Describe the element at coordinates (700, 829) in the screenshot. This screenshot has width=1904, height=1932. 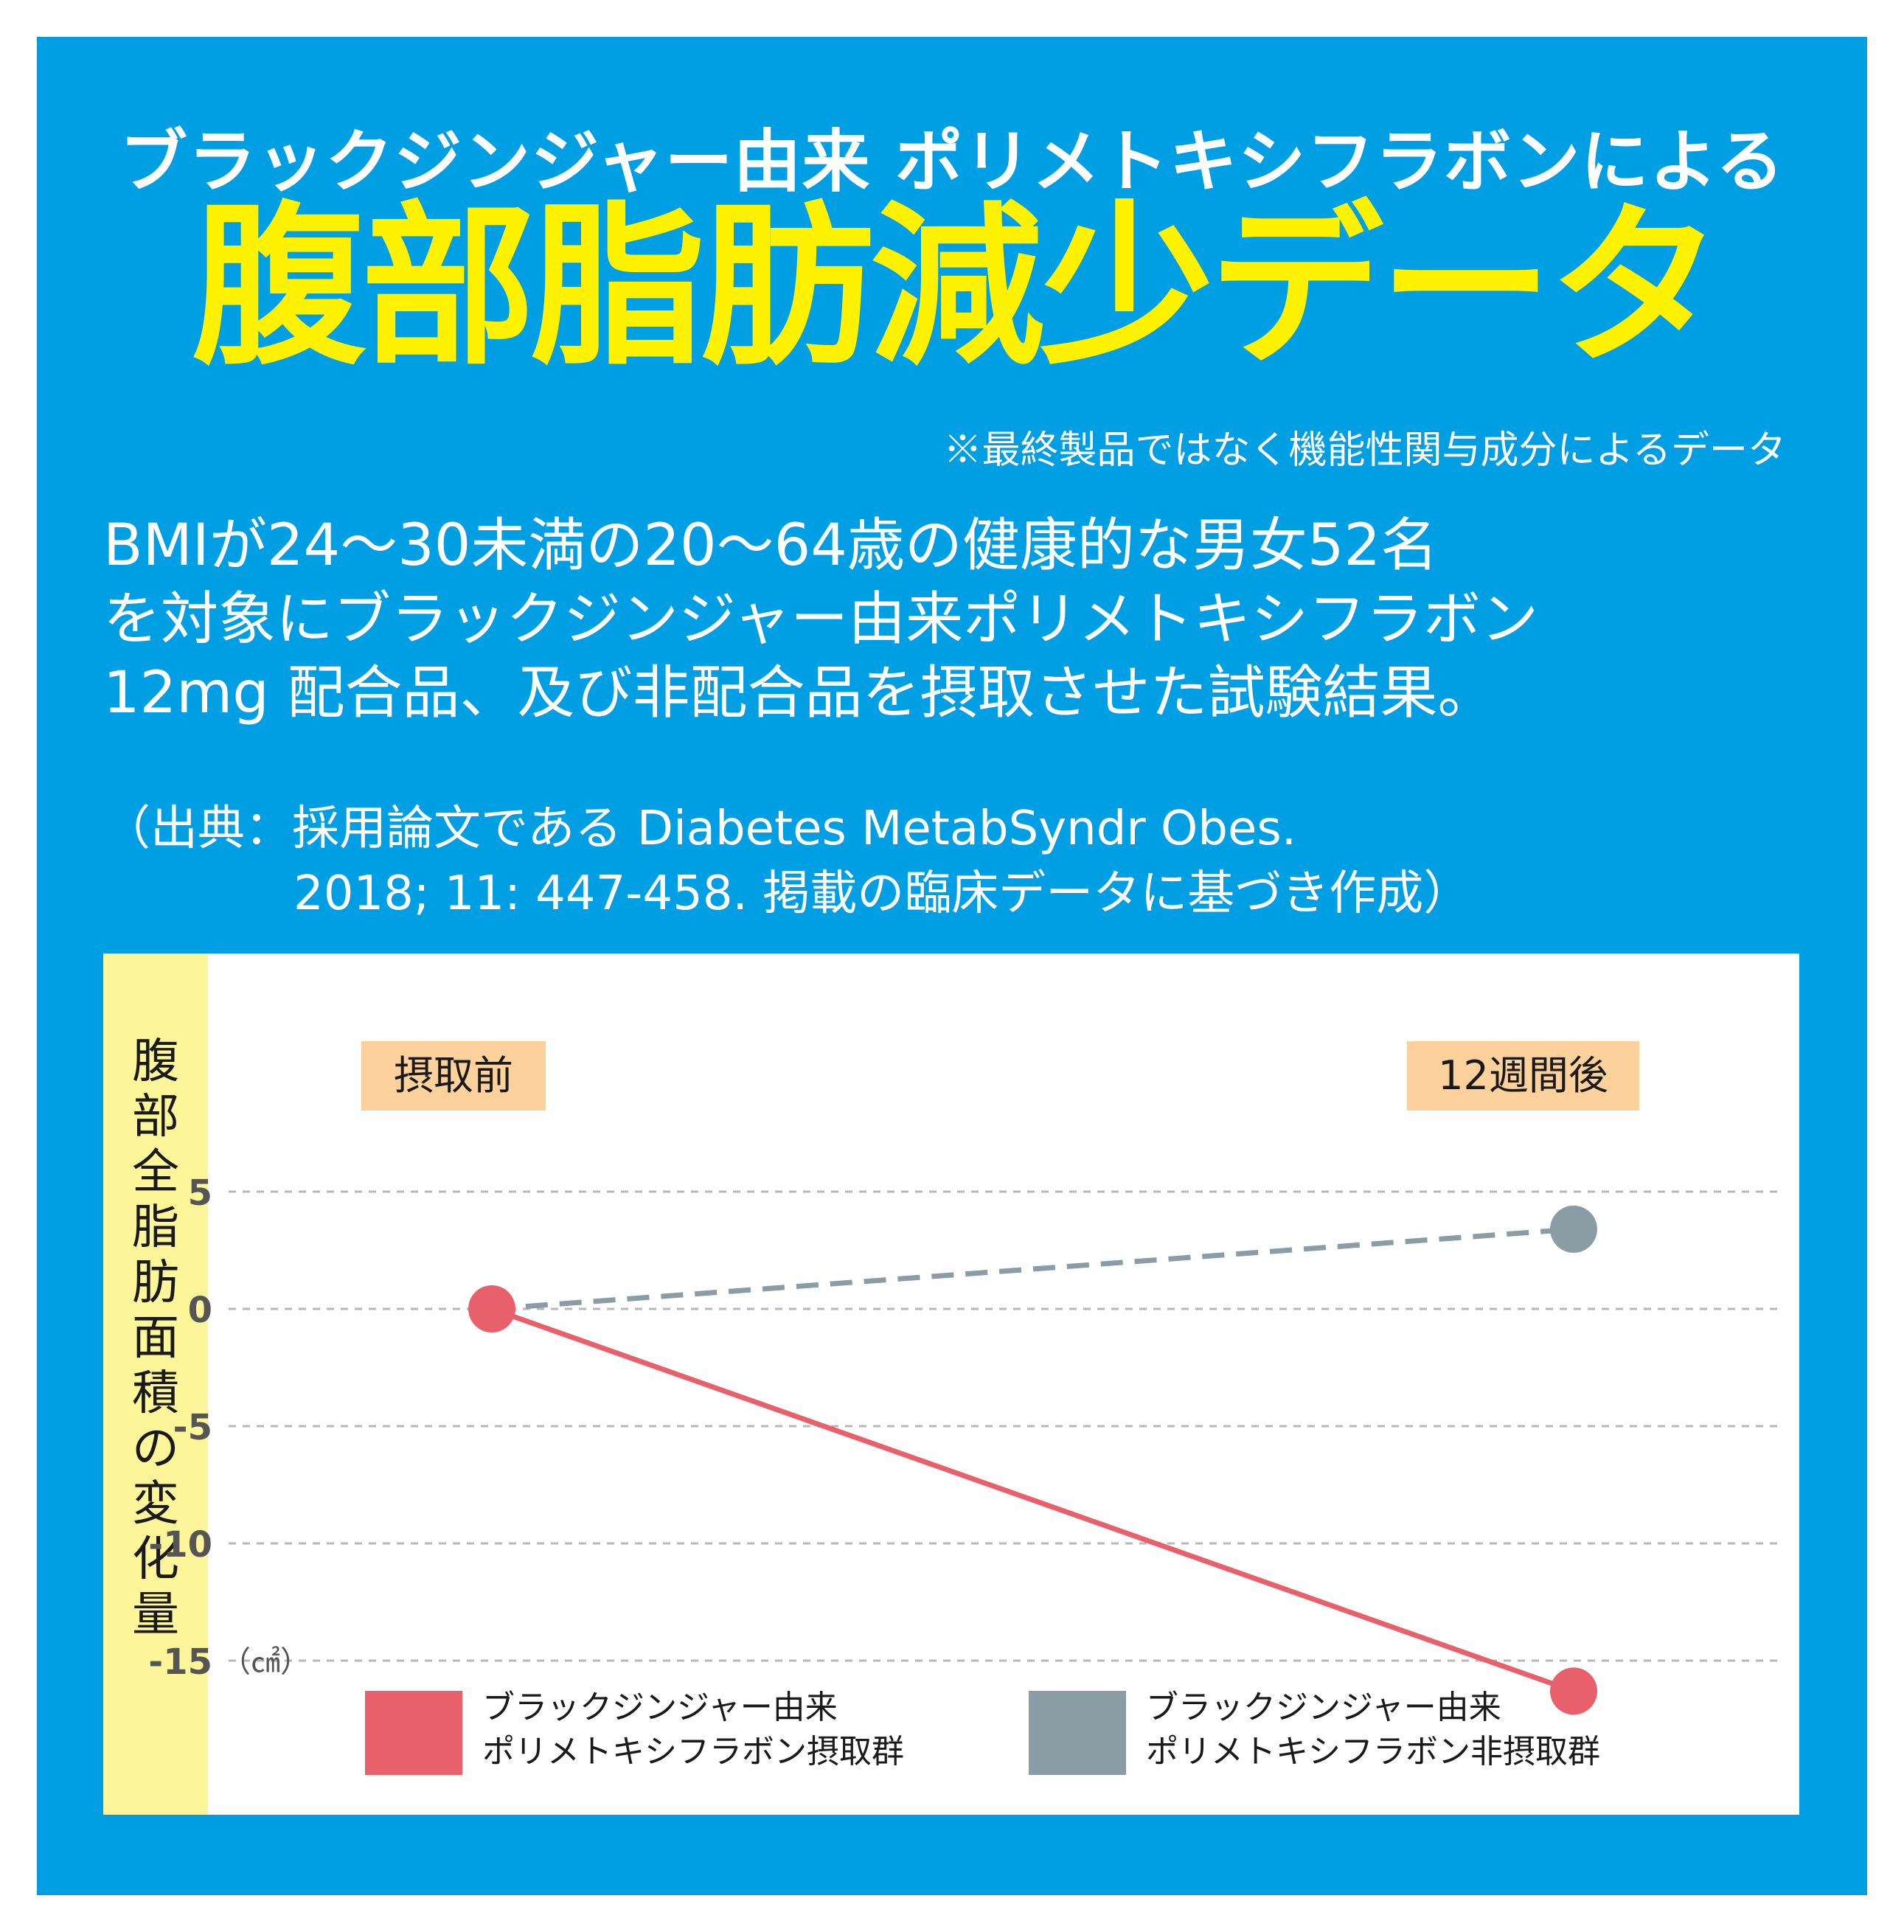
I see `source-line: （出典：採用論文である Diabetes MetabSyndr Obes.` at that location.